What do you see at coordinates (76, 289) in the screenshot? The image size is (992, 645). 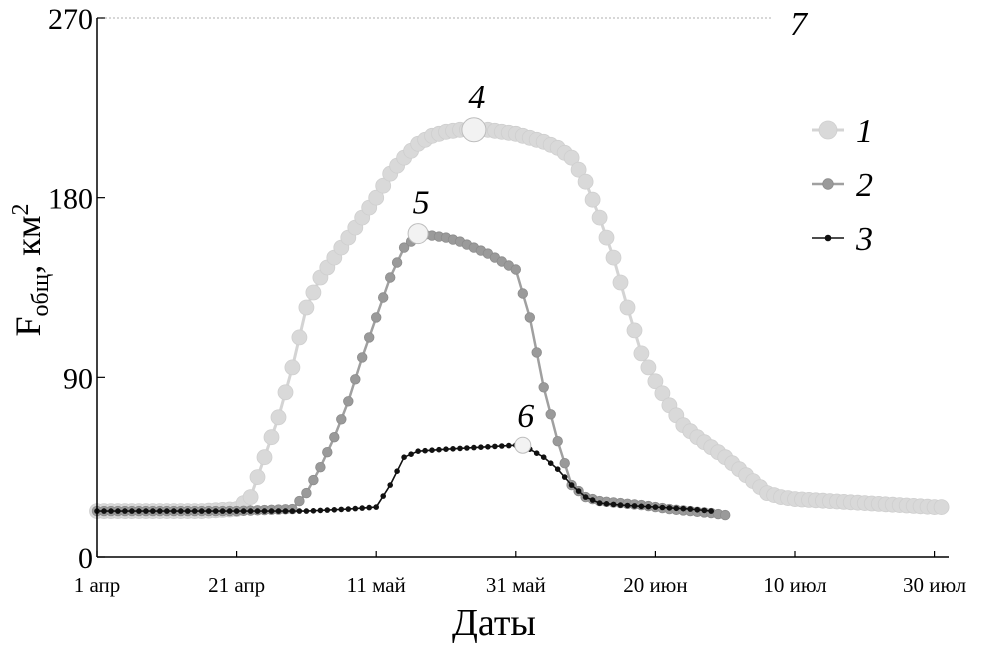 I see `y-ticks: 0 90 180 270` at bounding box center [76, 289].